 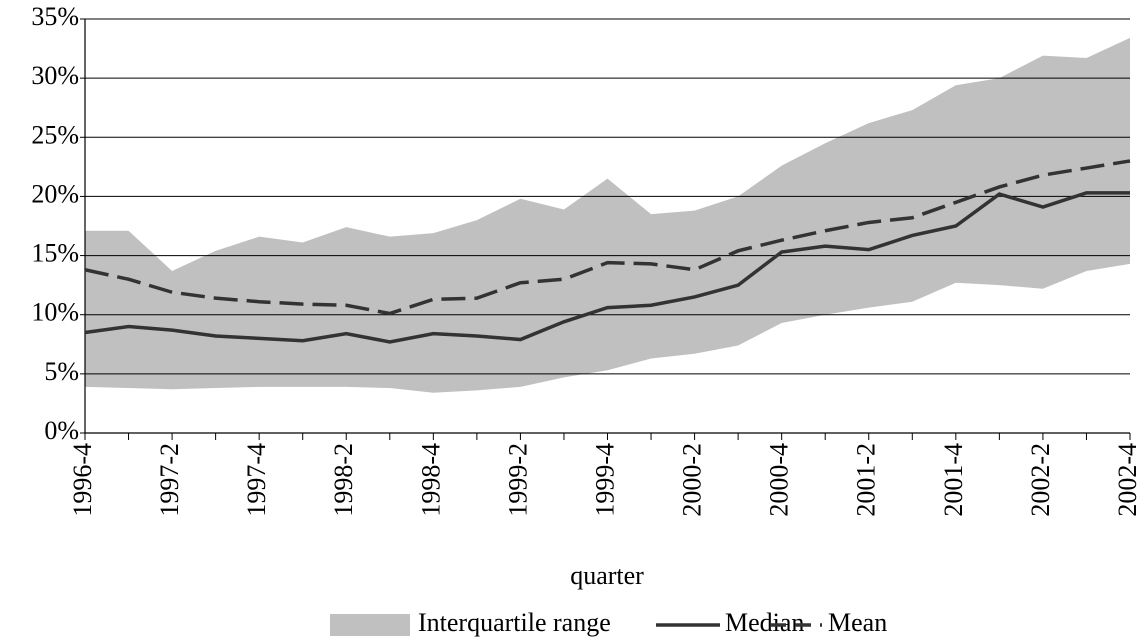 I want to click on y-tick-label: 35%, so click(x=55, y=16).